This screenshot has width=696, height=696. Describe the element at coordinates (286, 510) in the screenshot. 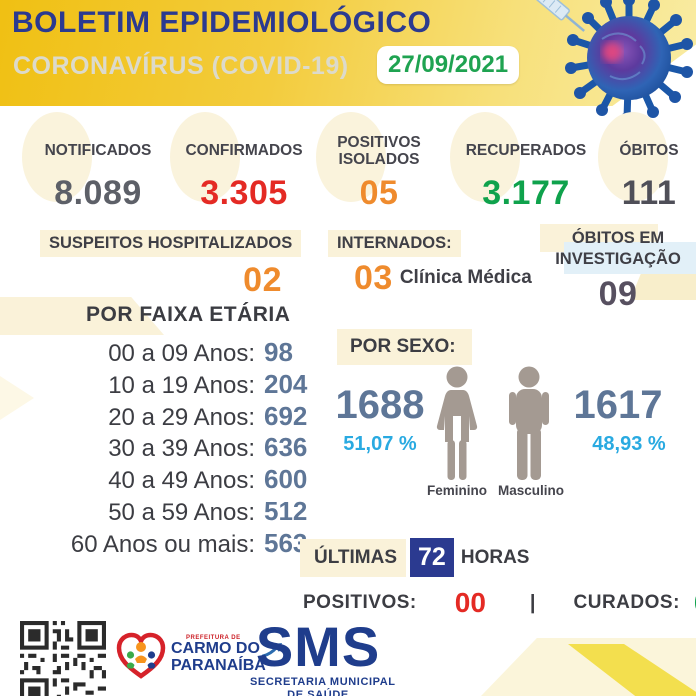

I see `age-value: 512` at that location.